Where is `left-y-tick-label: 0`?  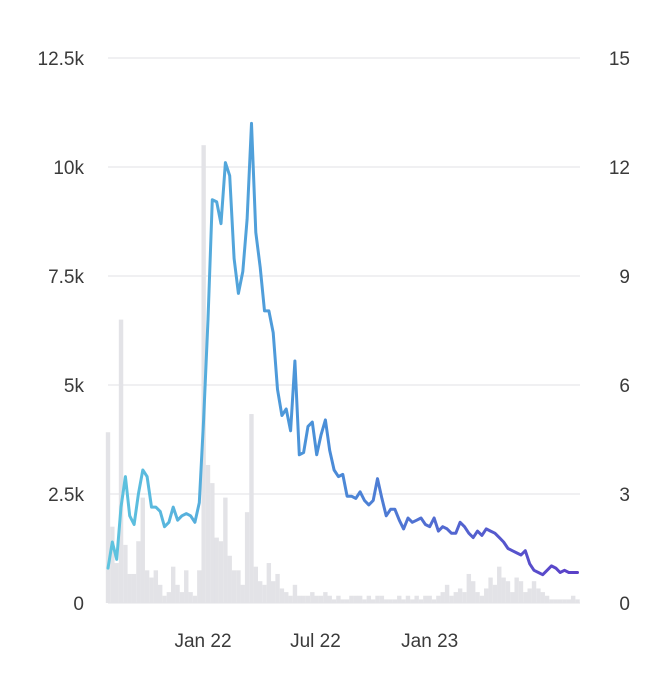 left-y-tick-label: 0 is located at coordinates (78, 604).